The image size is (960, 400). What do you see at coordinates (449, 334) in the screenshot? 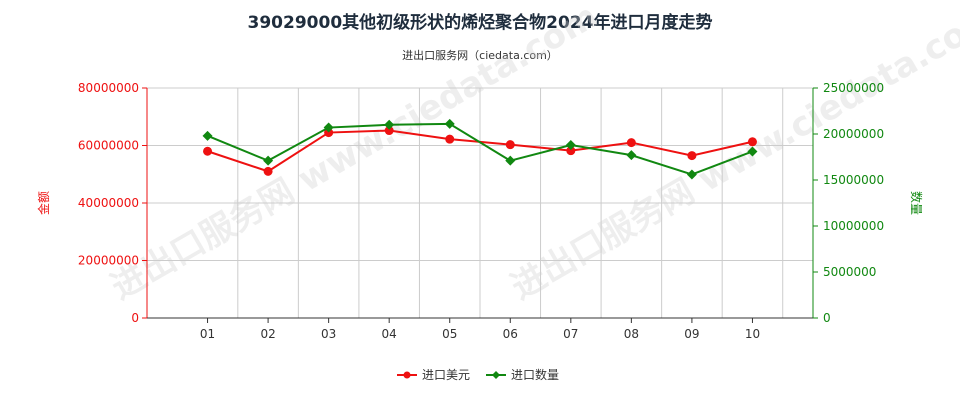
I see `x-tick-label: 05` at bounding box center [449, 334].